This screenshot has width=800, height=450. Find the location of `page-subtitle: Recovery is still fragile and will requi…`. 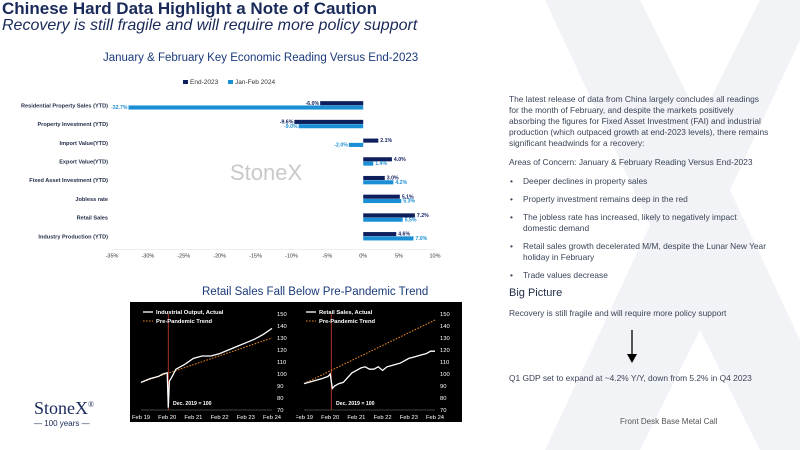

page-subtitle: Recovery is still fragile and will requi… is located at coordinates (210, 25).